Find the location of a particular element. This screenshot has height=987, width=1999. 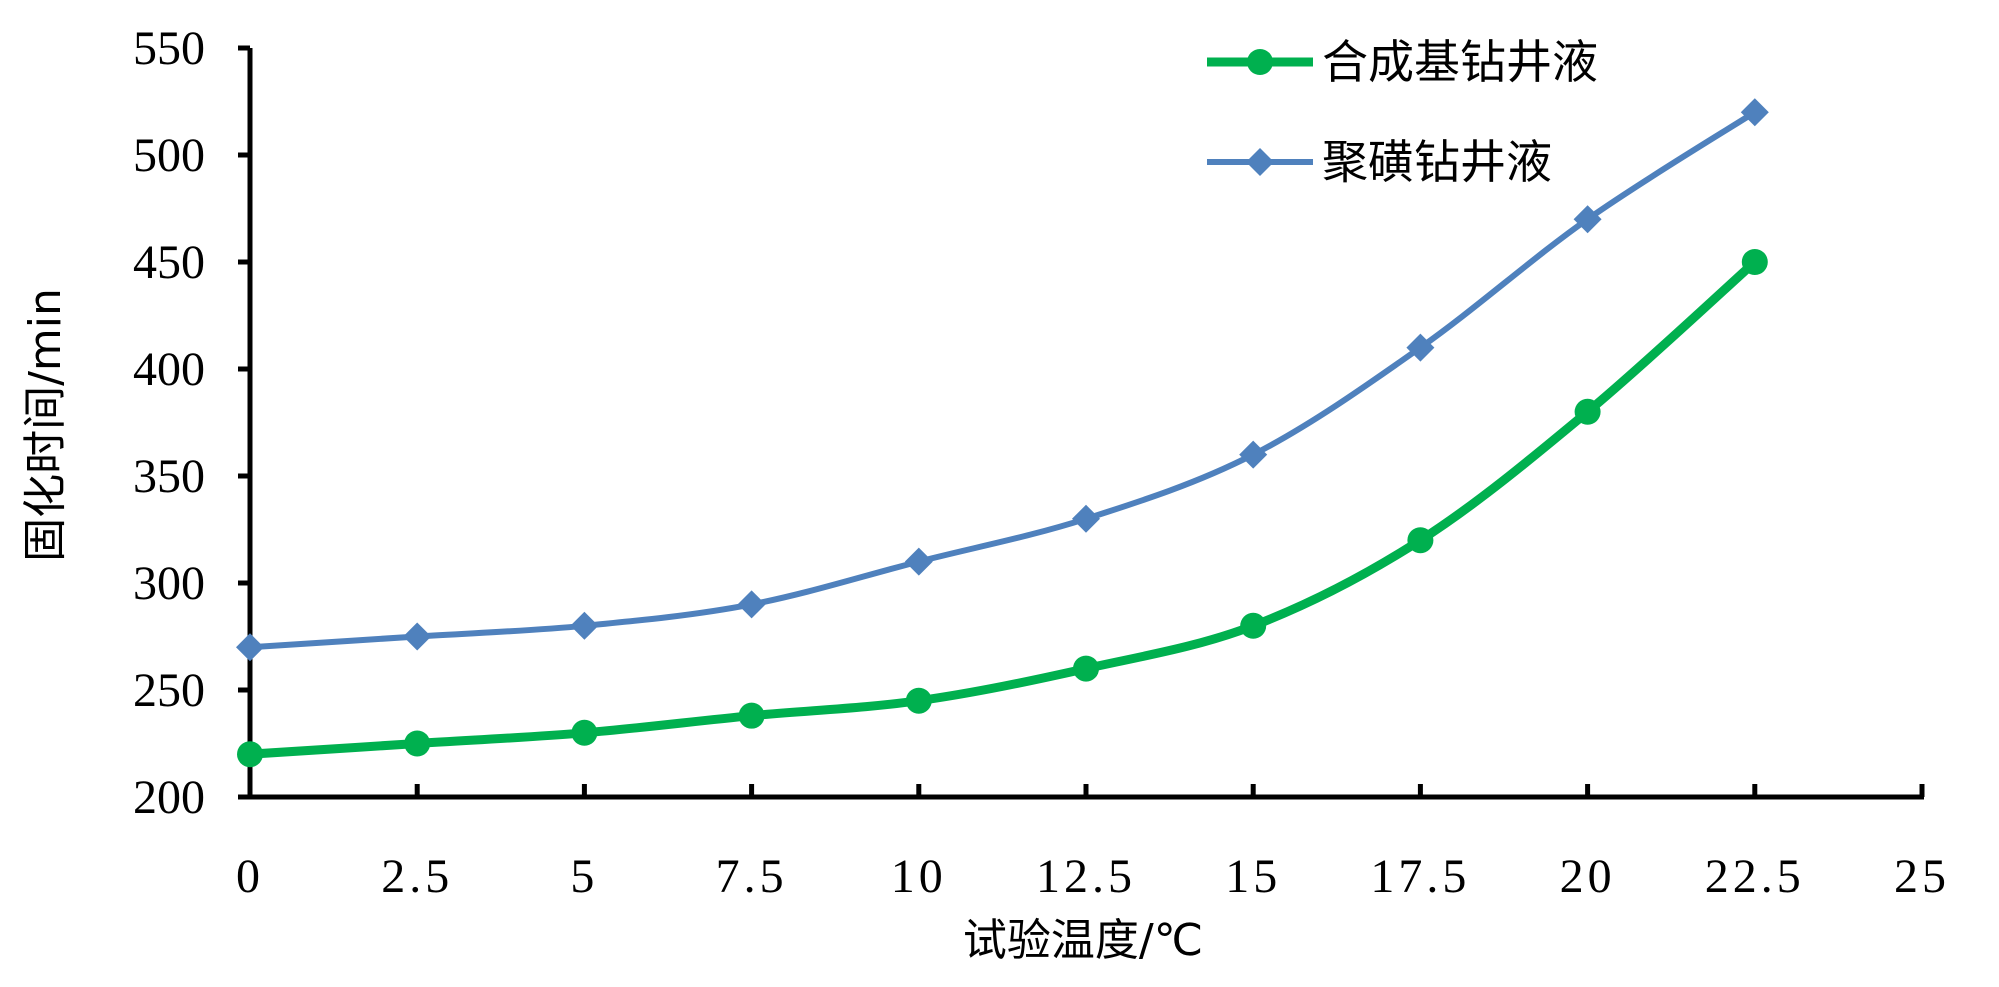

x-tick-label: 20 is located at coordinates (1588, 876).